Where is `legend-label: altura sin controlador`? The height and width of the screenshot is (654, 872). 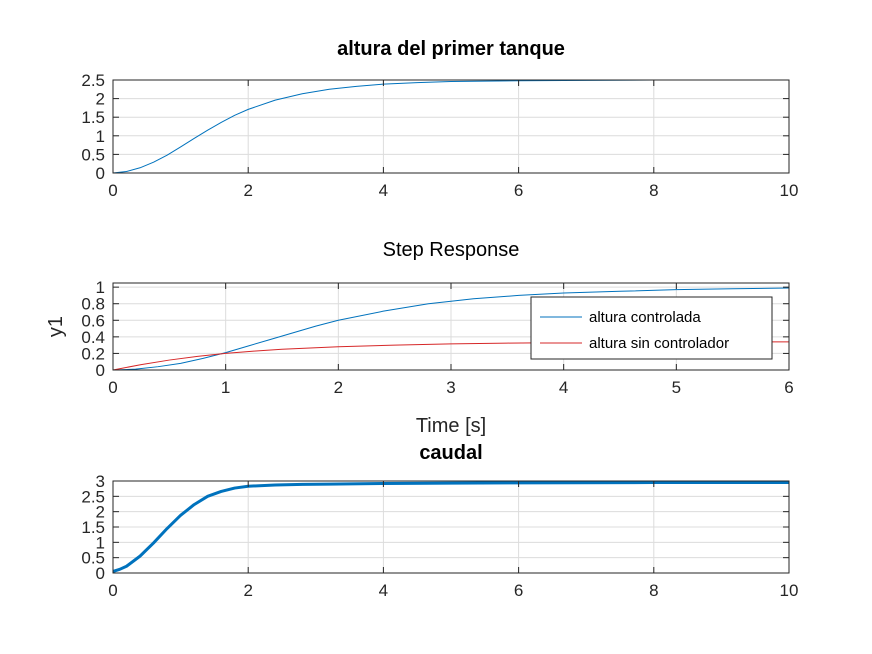 legend-label: altura sin controlador is located at coordinates (659, 343).